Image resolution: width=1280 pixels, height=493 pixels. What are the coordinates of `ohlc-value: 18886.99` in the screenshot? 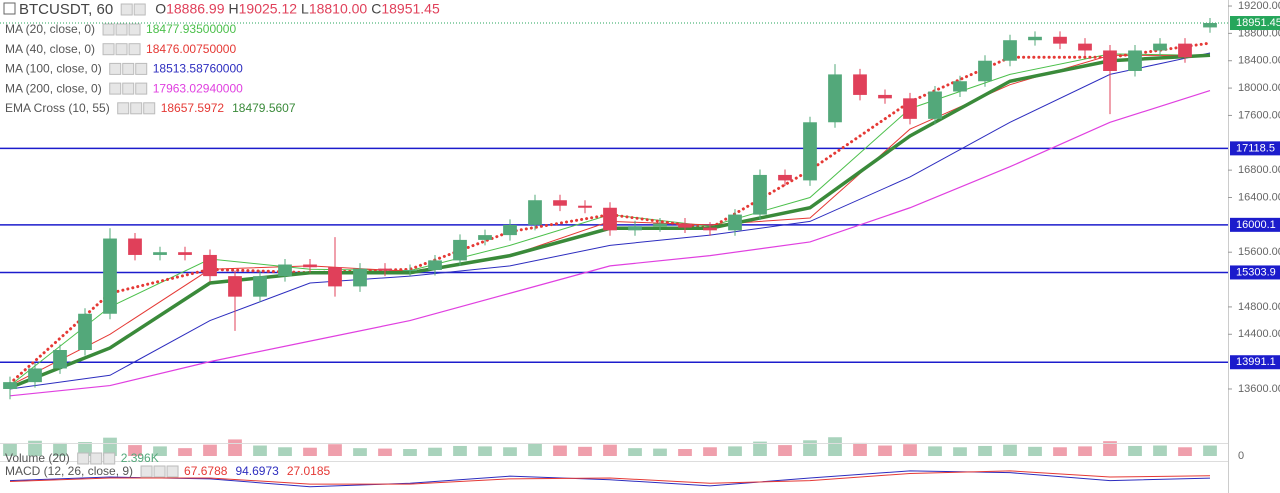 It's located at (195, 9).